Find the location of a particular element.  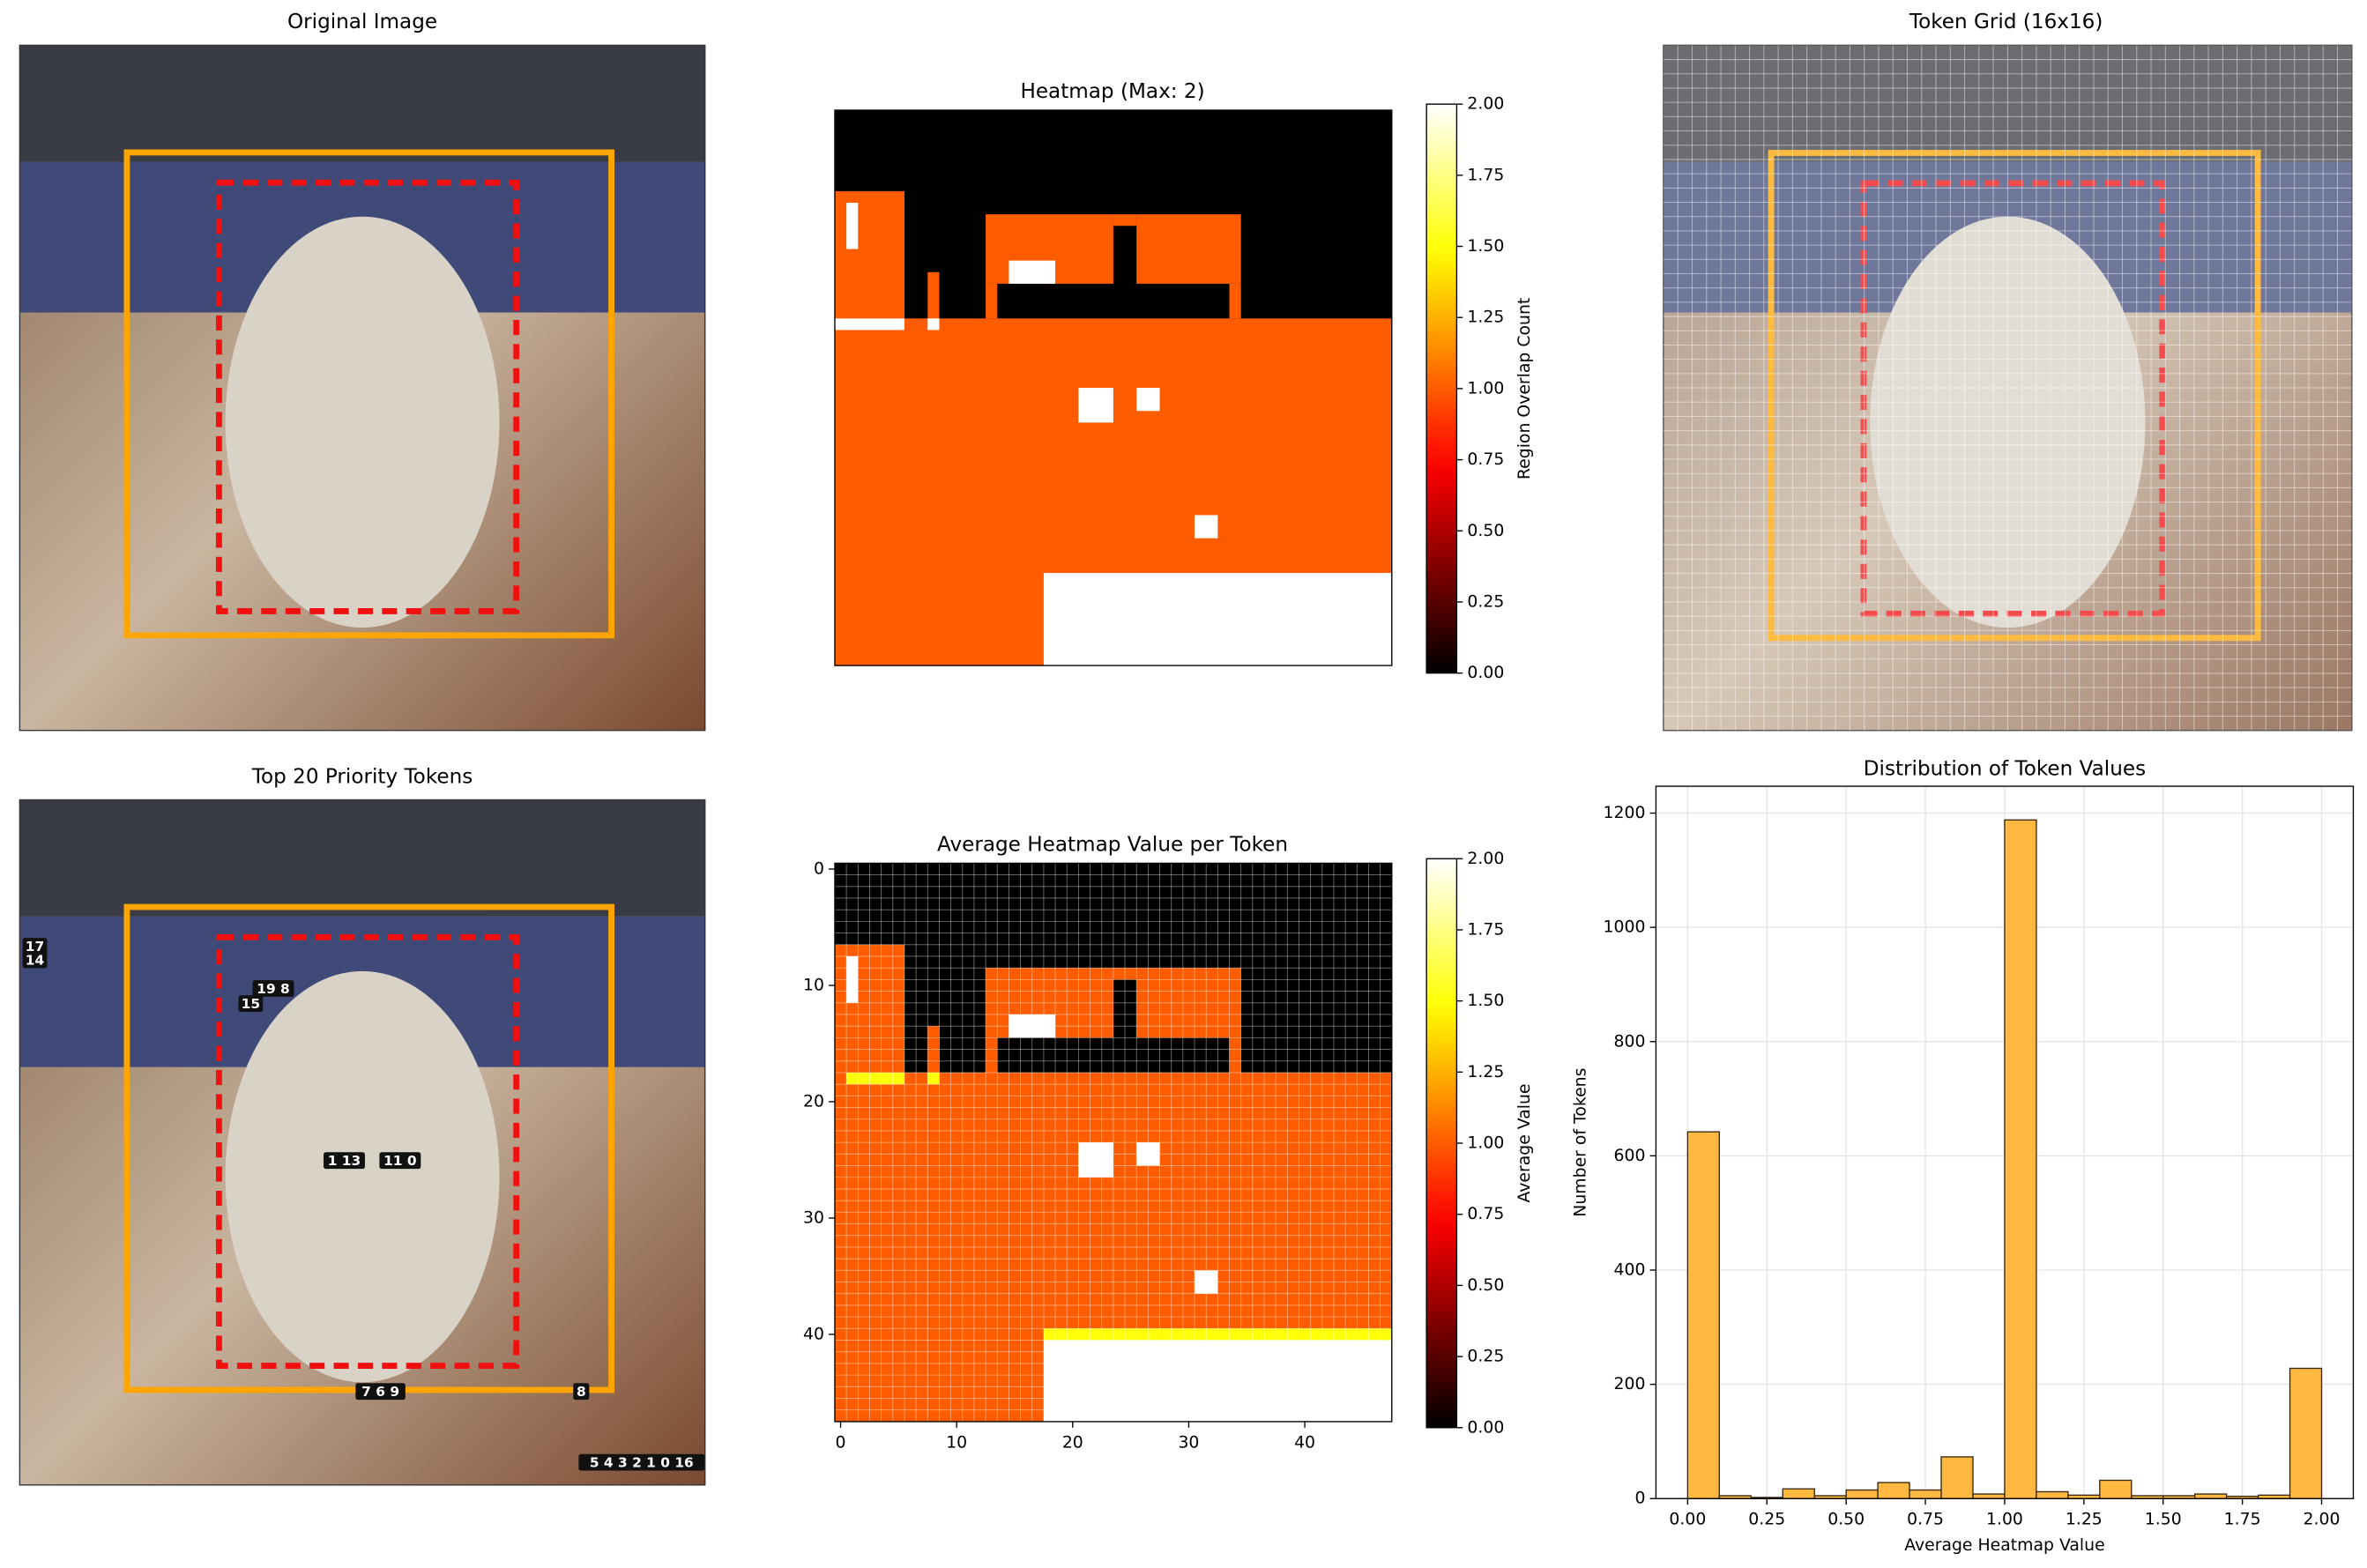

y-tick-label: 1200 is located at coordinates (1625, 813).